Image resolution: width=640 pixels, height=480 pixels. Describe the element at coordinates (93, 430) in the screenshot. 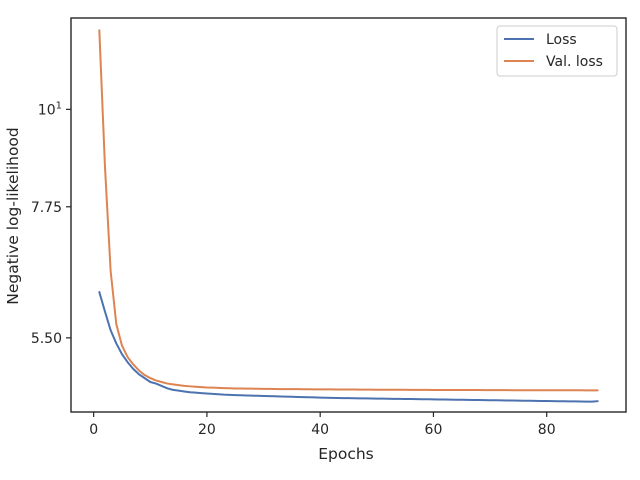

I see `x-tick-label: 0` at that location.